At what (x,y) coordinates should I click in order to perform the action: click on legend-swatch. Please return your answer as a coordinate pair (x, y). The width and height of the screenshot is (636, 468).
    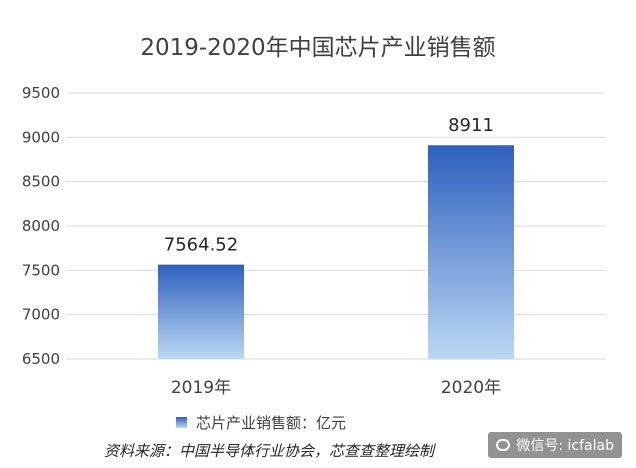
    Looking at the image, I should click on (181, 422).